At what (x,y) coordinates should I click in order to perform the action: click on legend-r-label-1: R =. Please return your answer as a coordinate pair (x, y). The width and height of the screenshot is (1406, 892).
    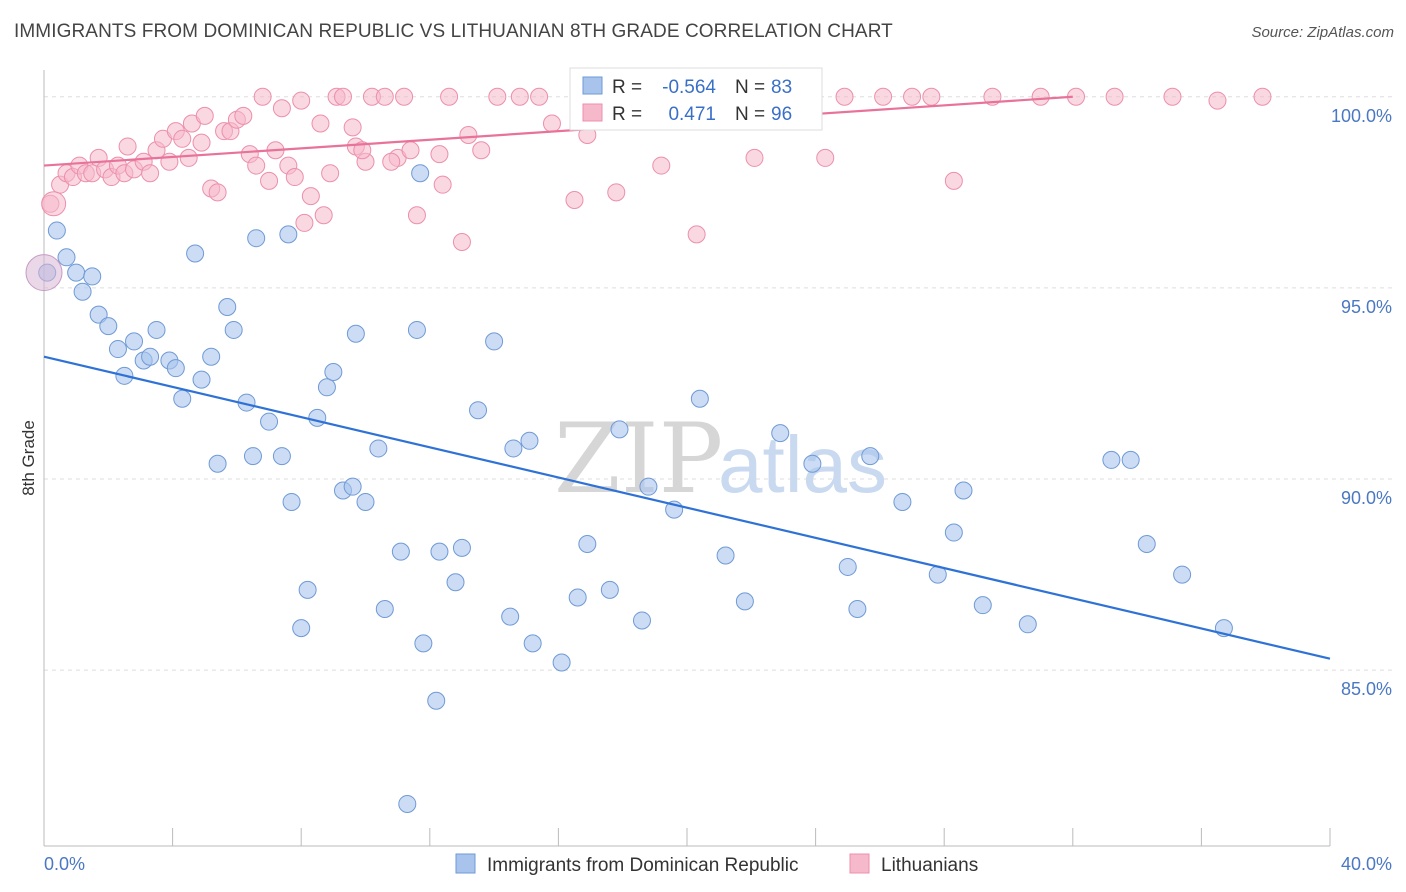
    Looking at the image, I should click on (627, 87).